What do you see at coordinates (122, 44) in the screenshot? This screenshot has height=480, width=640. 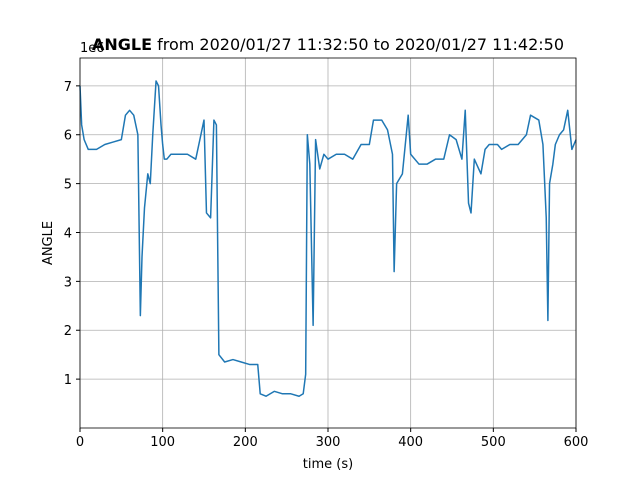 I see `chart-title-bold: ANGLE` at bounding box center [122, 44].